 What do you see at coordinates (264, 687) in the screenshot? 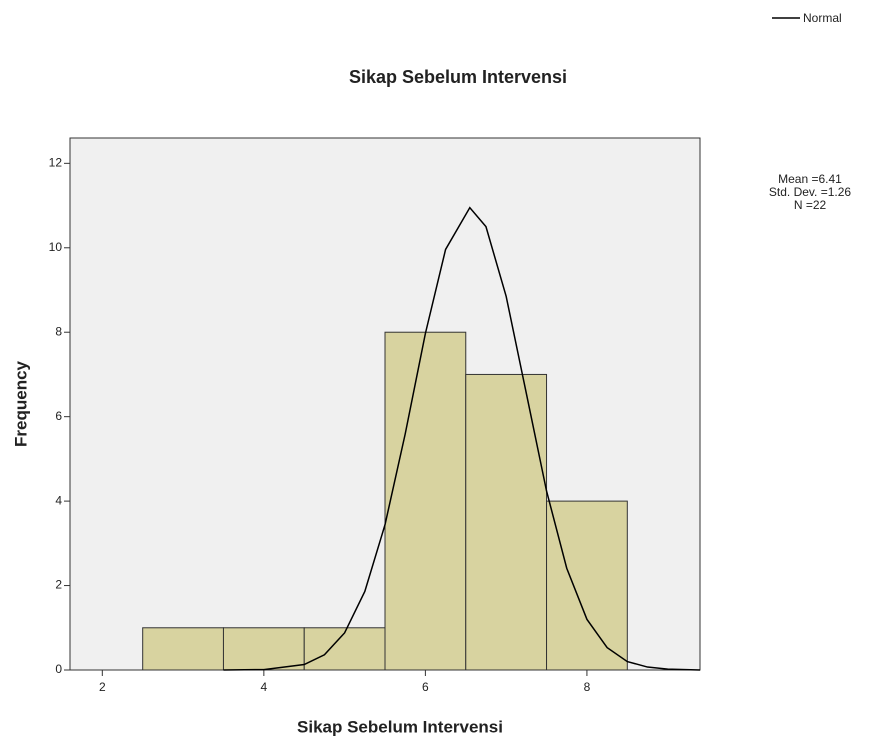
I see `x-tick-label: 4` at bounding box center [264, 687].